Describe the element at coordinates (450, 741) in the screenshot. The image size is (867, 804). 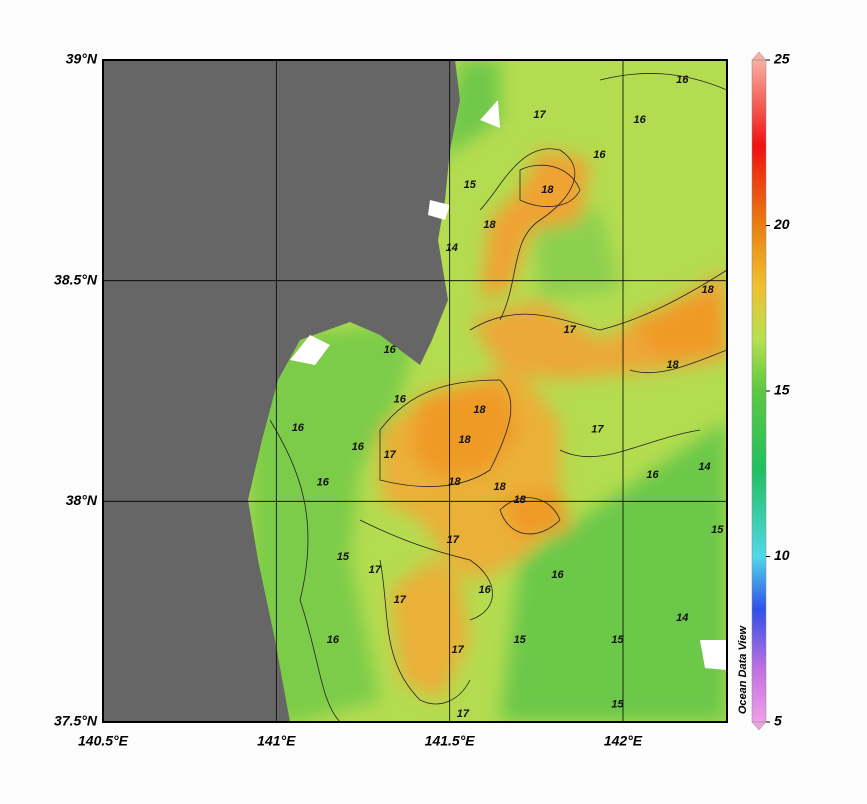
I see `lon-tick-label: 141.5°E` at that location.